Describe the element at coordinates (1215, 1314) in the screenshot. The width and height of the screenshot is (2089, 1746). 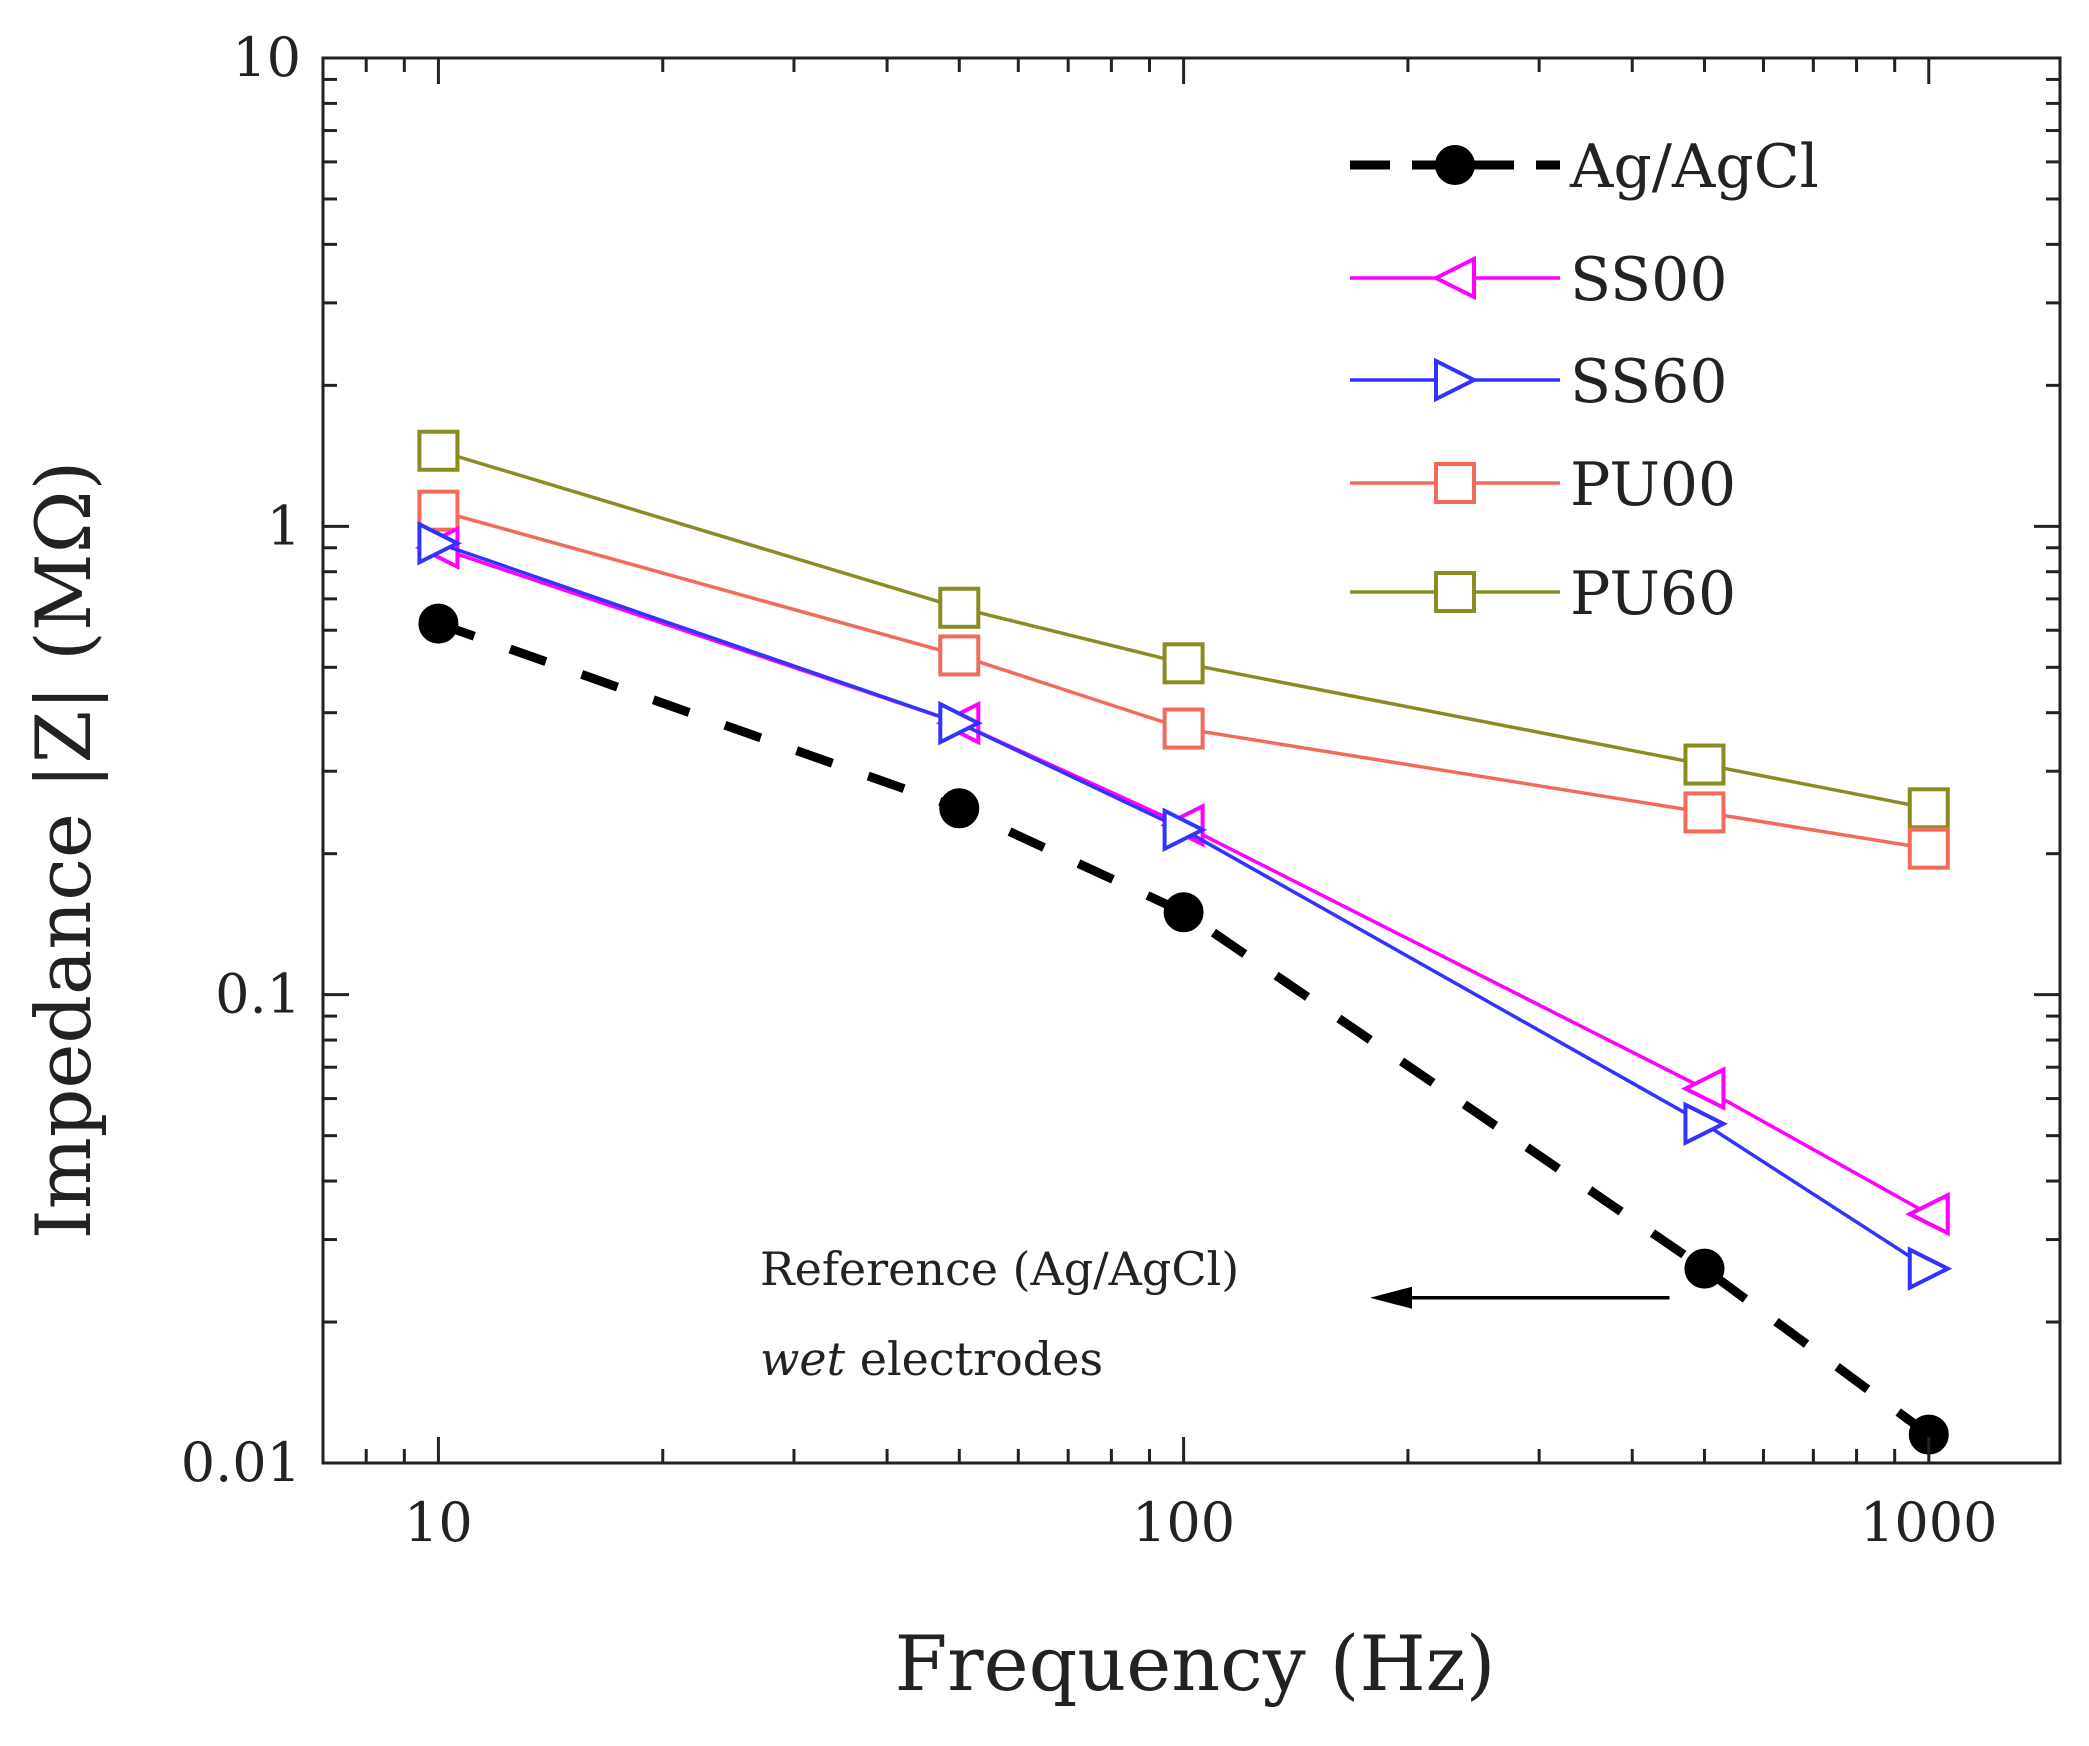
I see `annotation: Reference (Ag/AgCl) wet electrodes` at that location.